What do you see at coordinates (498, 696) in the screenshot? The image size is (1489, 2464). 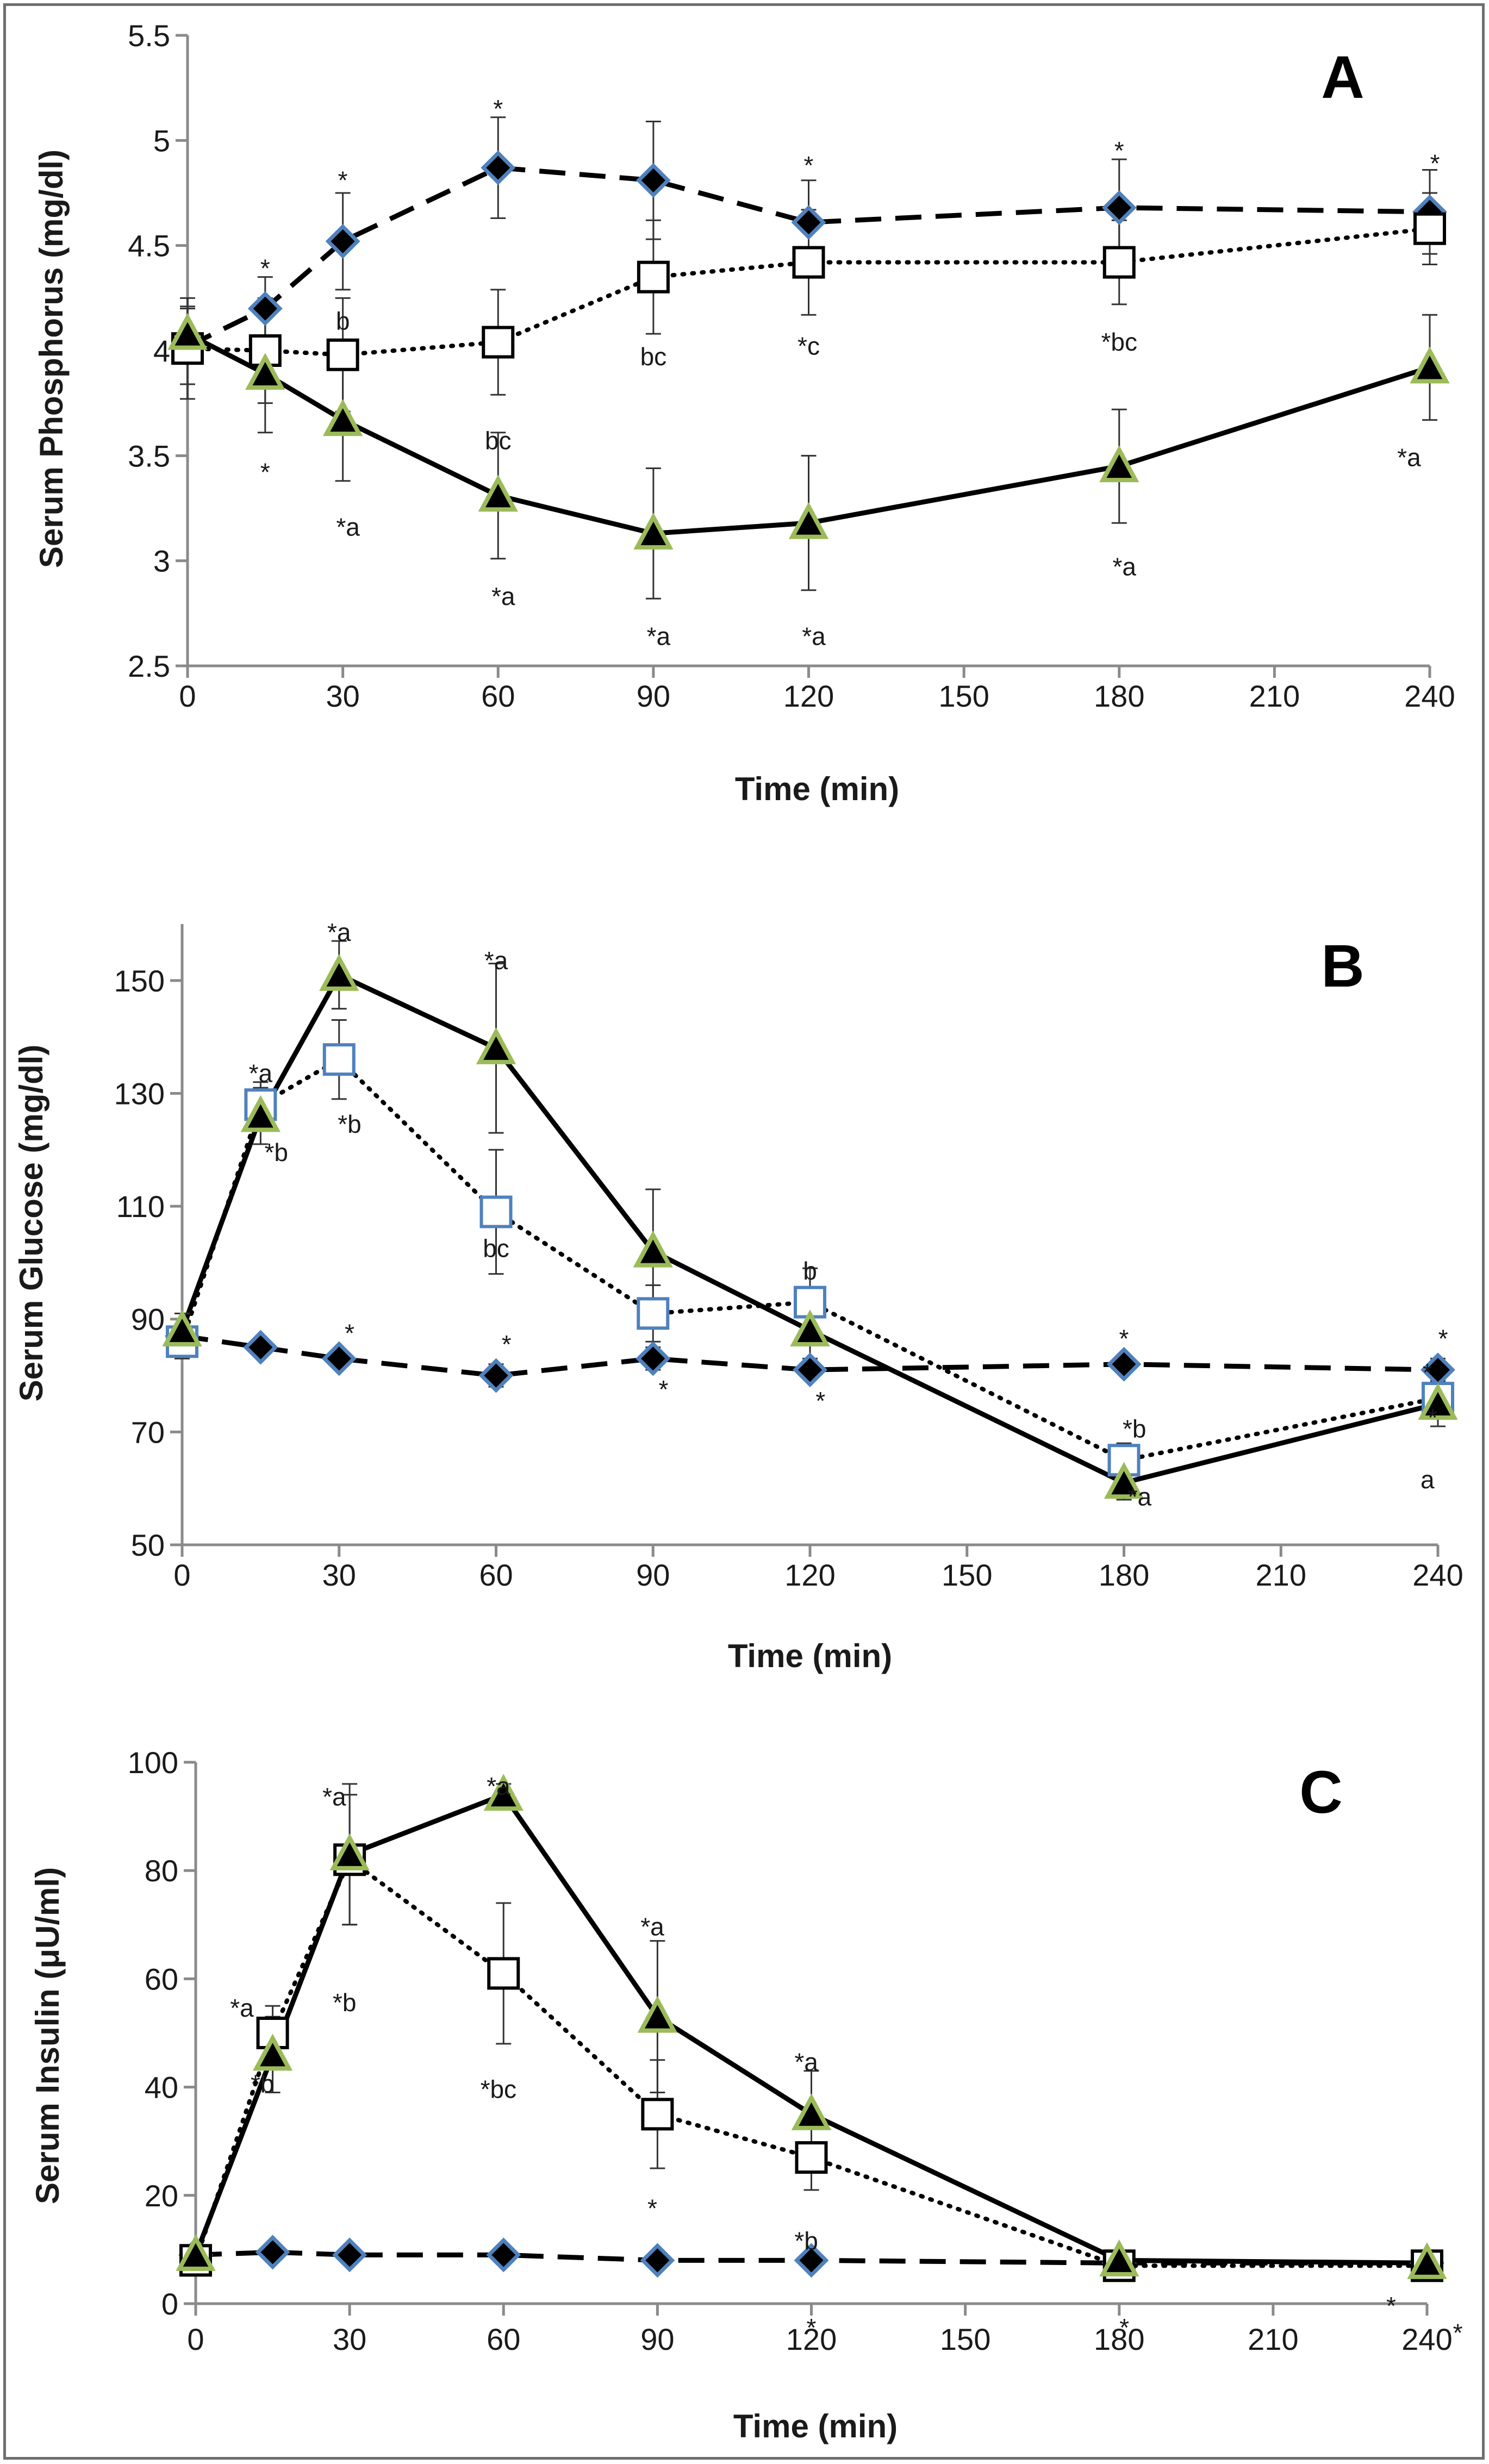 I see `panel-a-x-tick-label: 60` at bounding box center [498, 696].